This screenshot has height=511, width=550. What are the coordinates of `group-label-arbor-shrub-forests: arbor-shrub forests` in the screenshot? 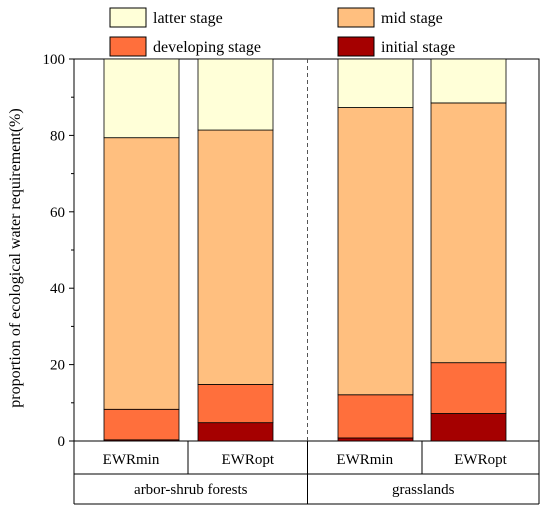 It's located at (191, 490).